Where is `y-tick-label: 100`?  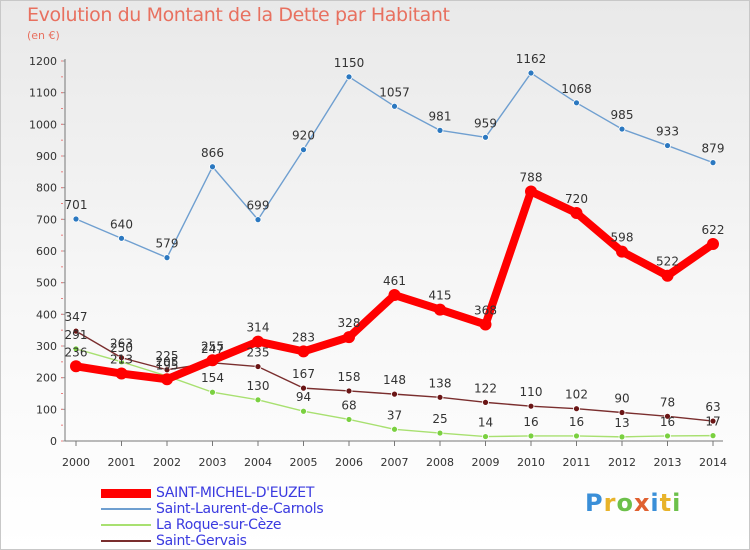 y-tick-label: 100 is located at coordinates (46, 409).